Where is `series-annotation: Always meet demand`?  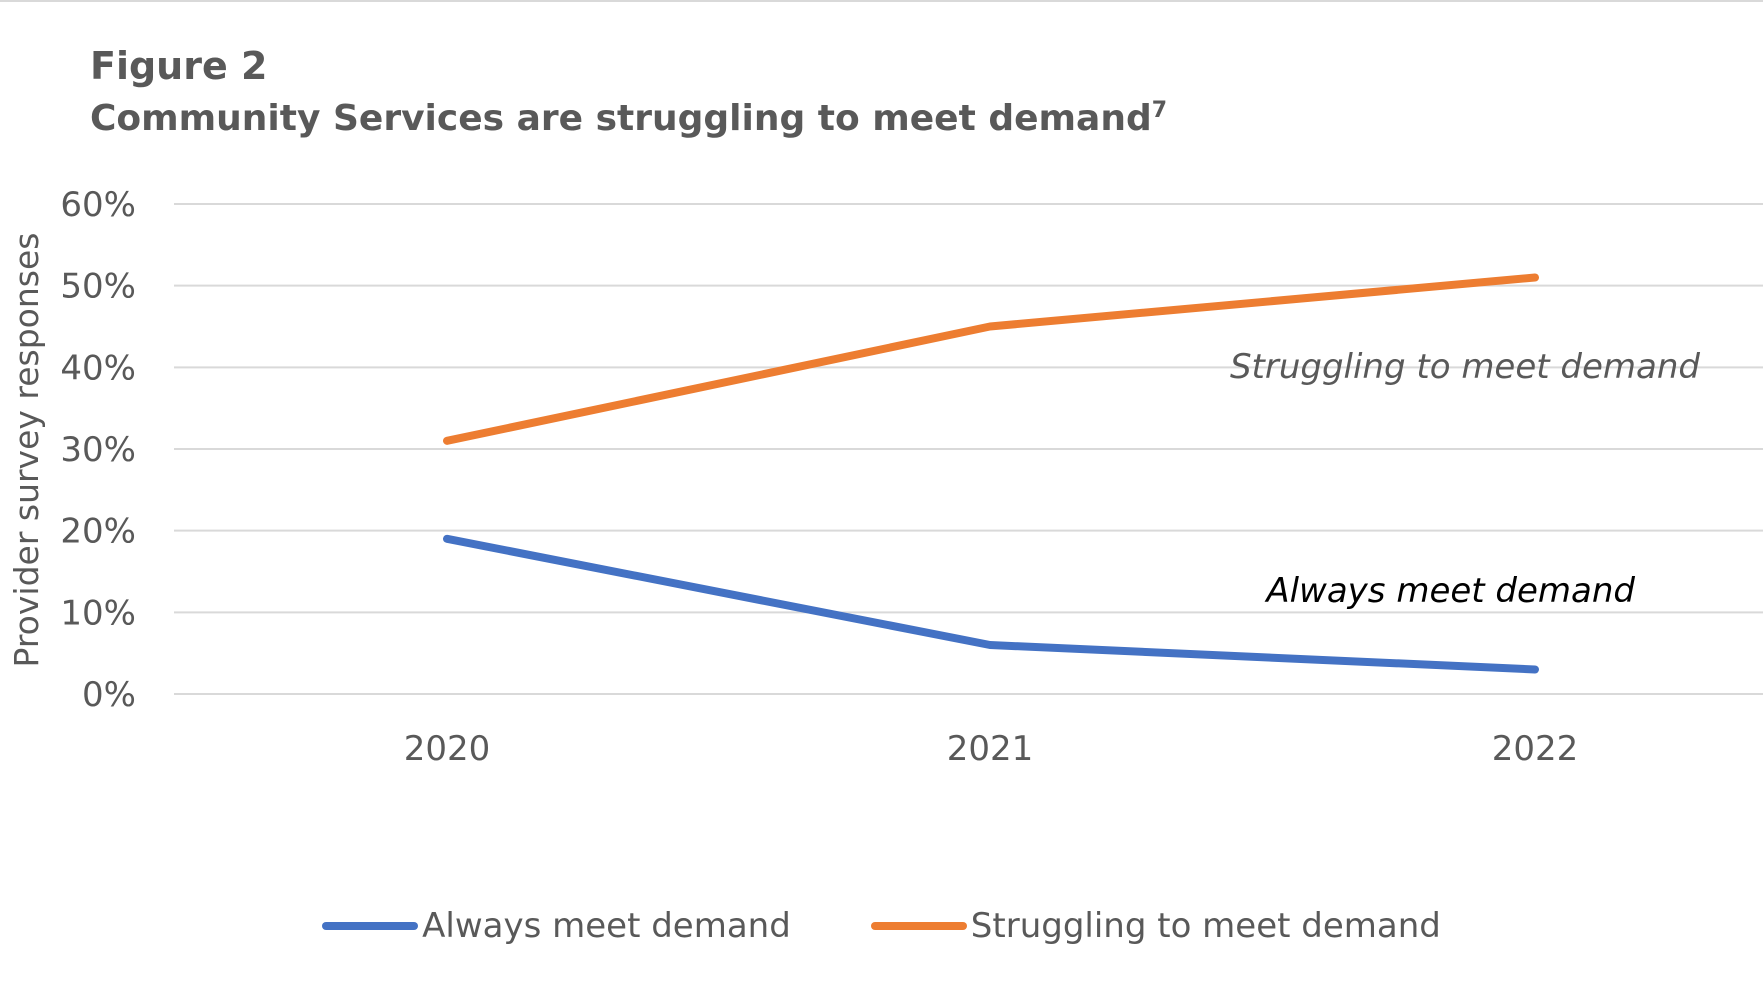 series-annotation: Always meet demand is located at coordinates (1449, 591).